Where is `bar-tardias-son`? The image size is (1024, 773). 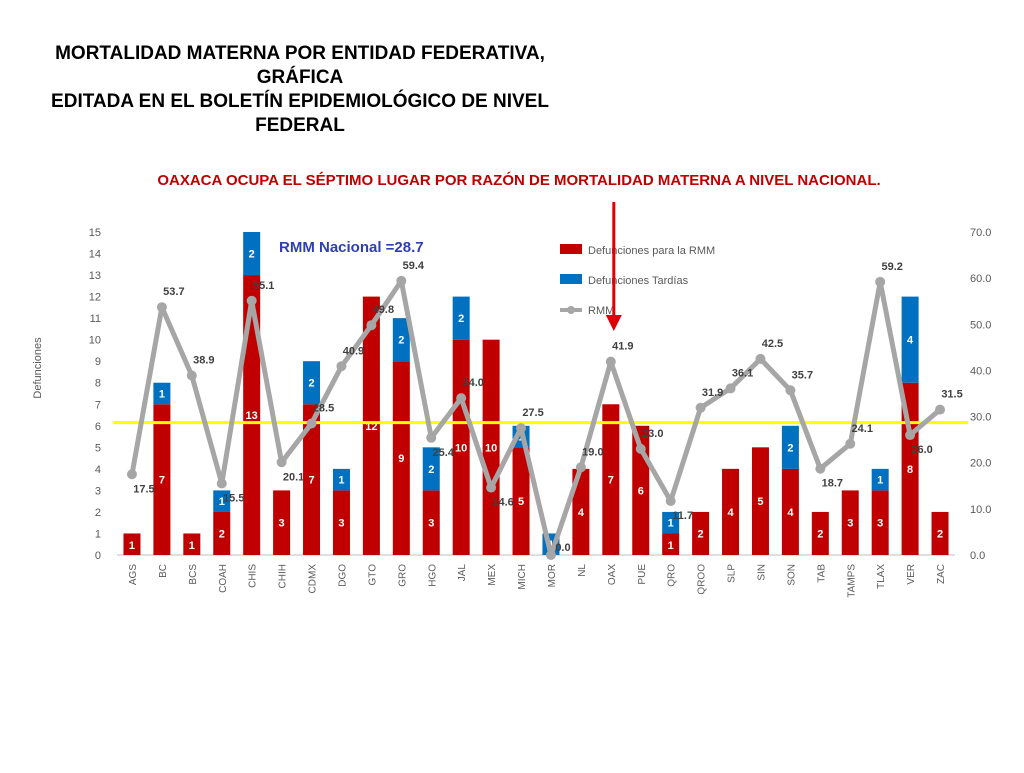 bar-tardias-son is located at coordinates (790, 447).